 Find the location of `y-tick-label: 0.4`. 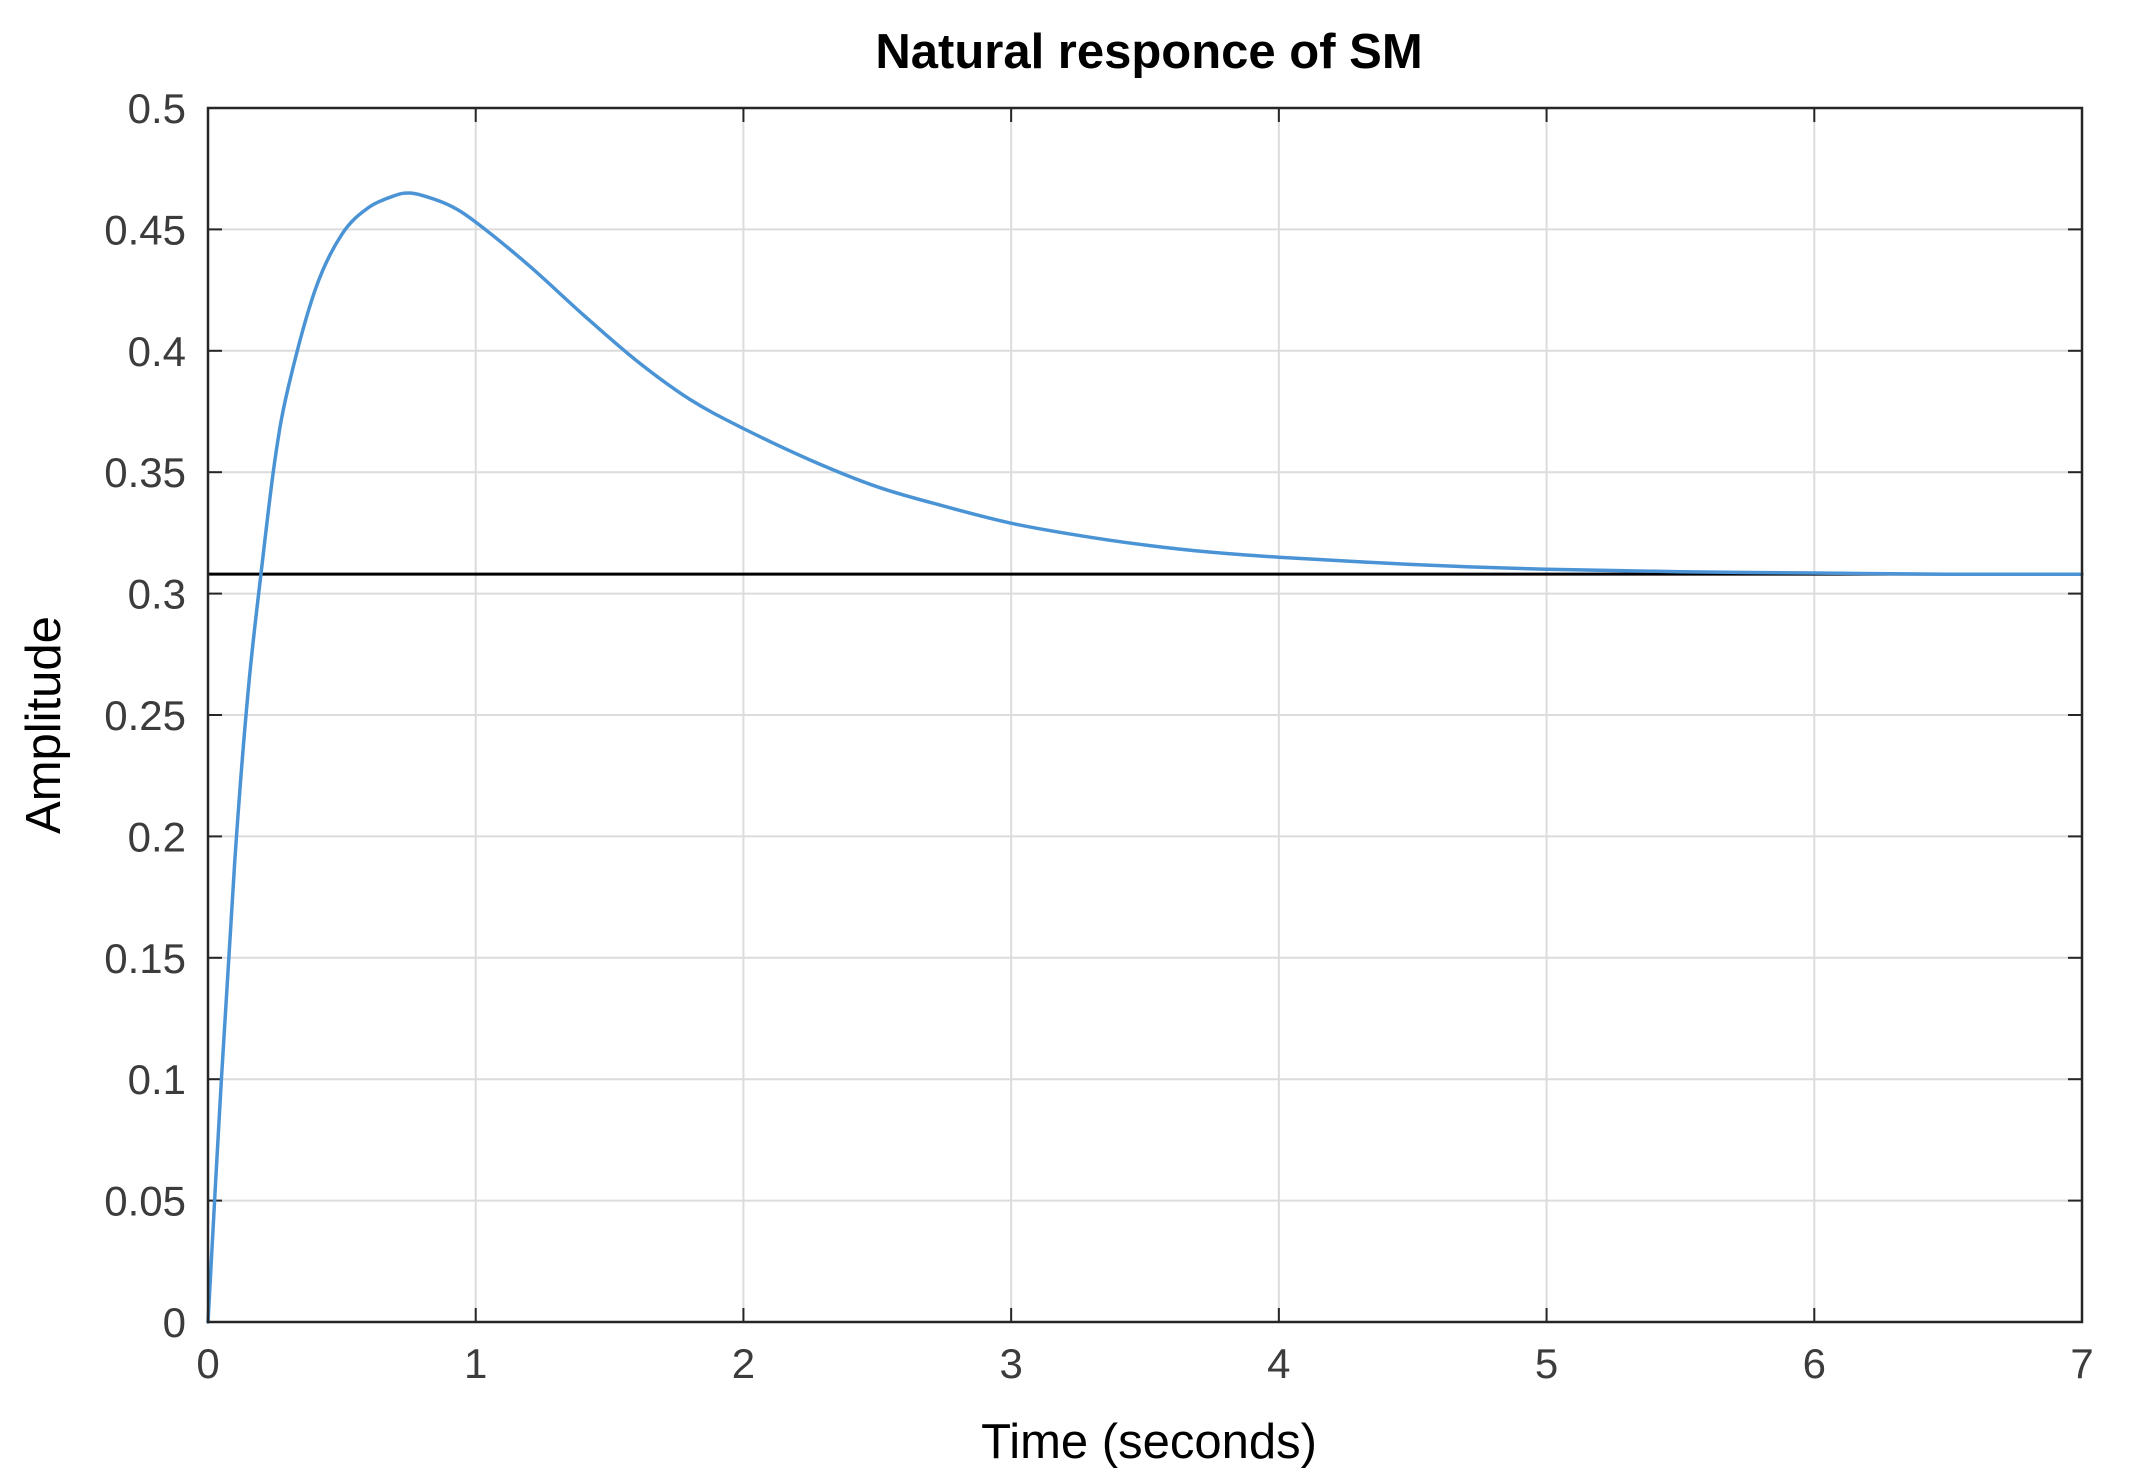

y-tick-label: 0.4 is located at coordinates (157, 351).